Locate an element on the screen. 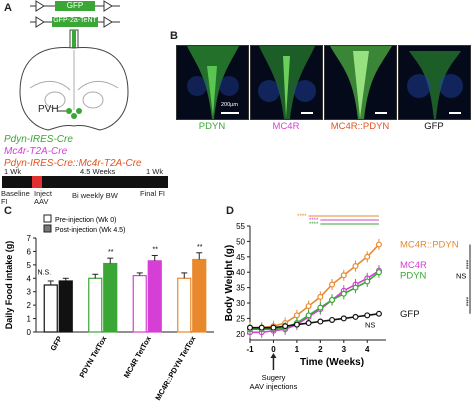  construct-top-label: GFP is located at coordinates (75, 5).